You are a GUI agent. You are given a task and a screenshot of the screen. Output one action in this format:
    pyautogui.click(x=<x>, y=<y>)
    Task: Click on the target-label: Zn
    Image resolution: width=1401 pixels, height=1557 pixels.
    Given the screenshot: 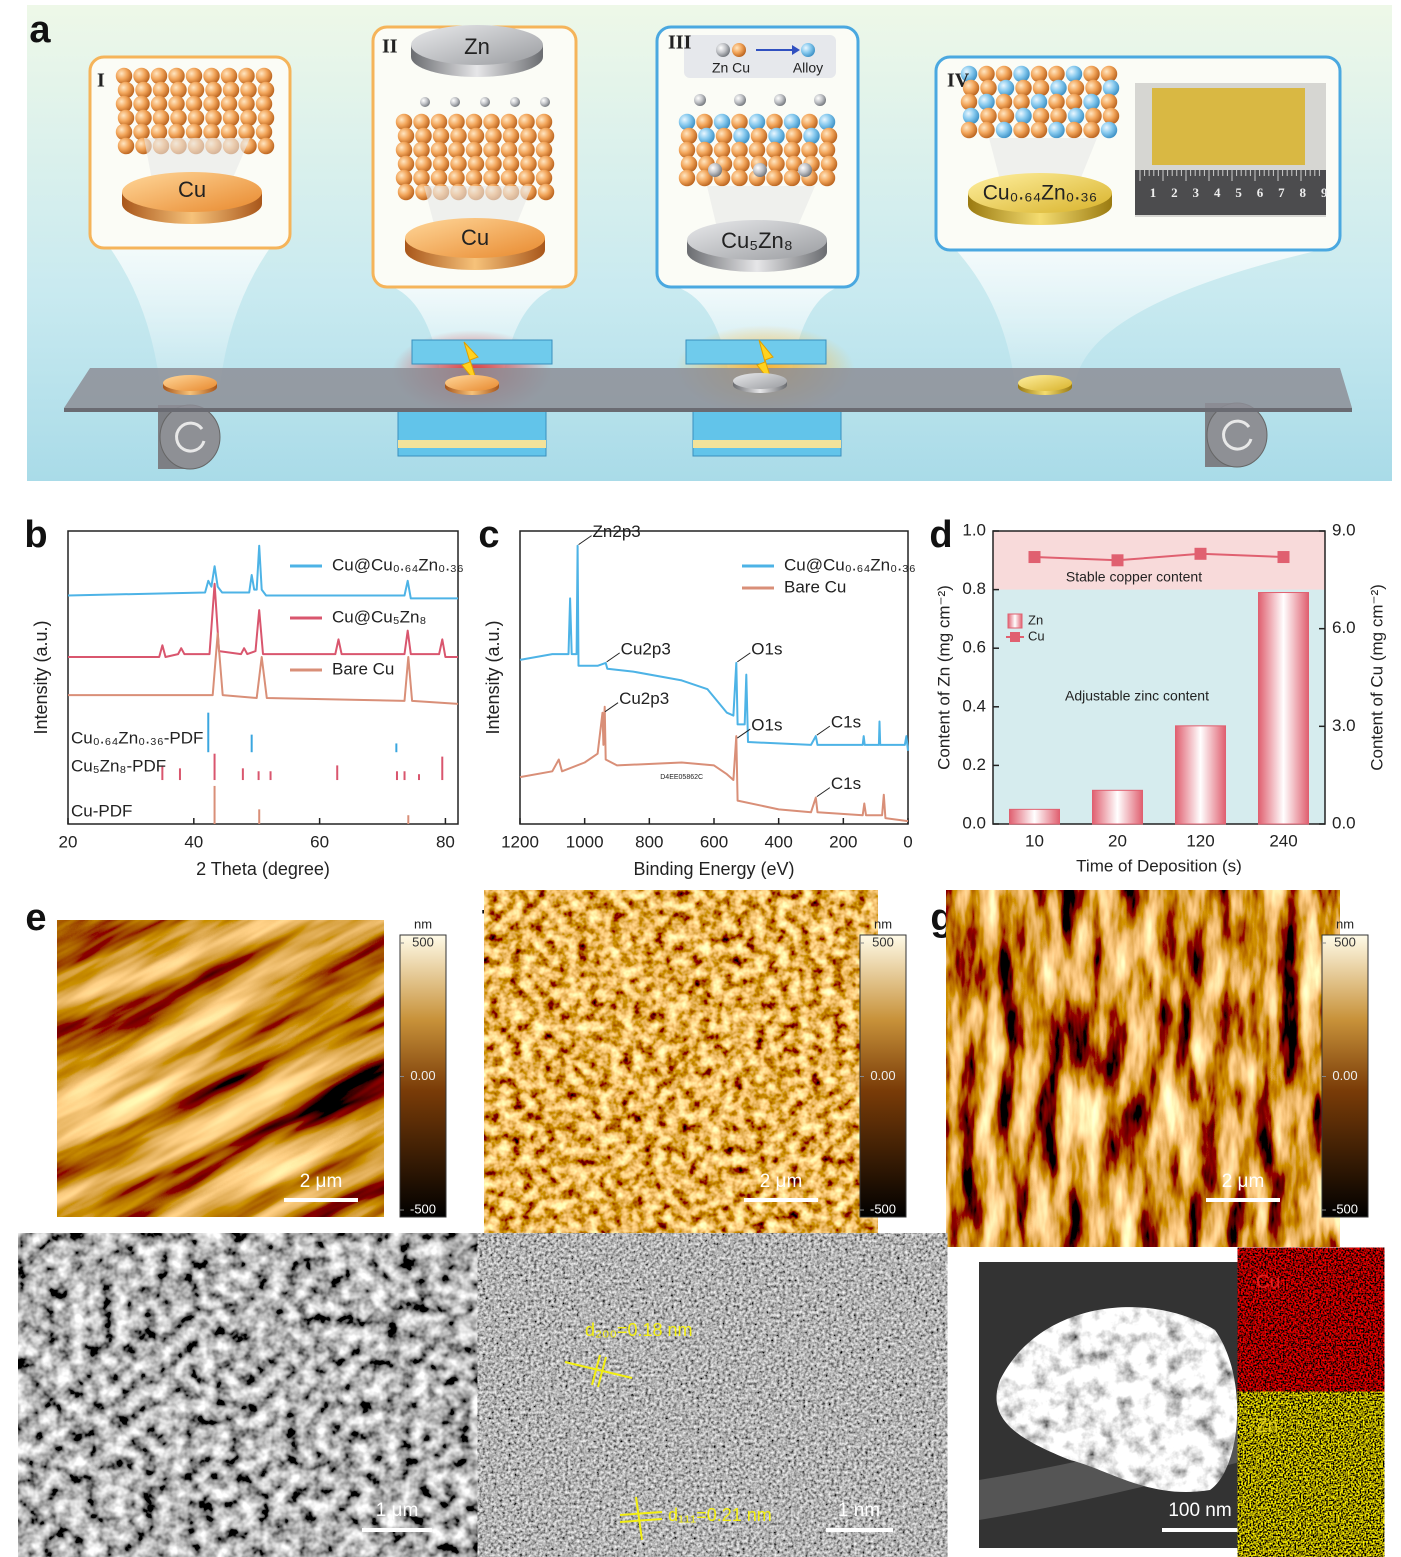 What is the action you would take?
    pyautogui.click(x=477, y=46)
    